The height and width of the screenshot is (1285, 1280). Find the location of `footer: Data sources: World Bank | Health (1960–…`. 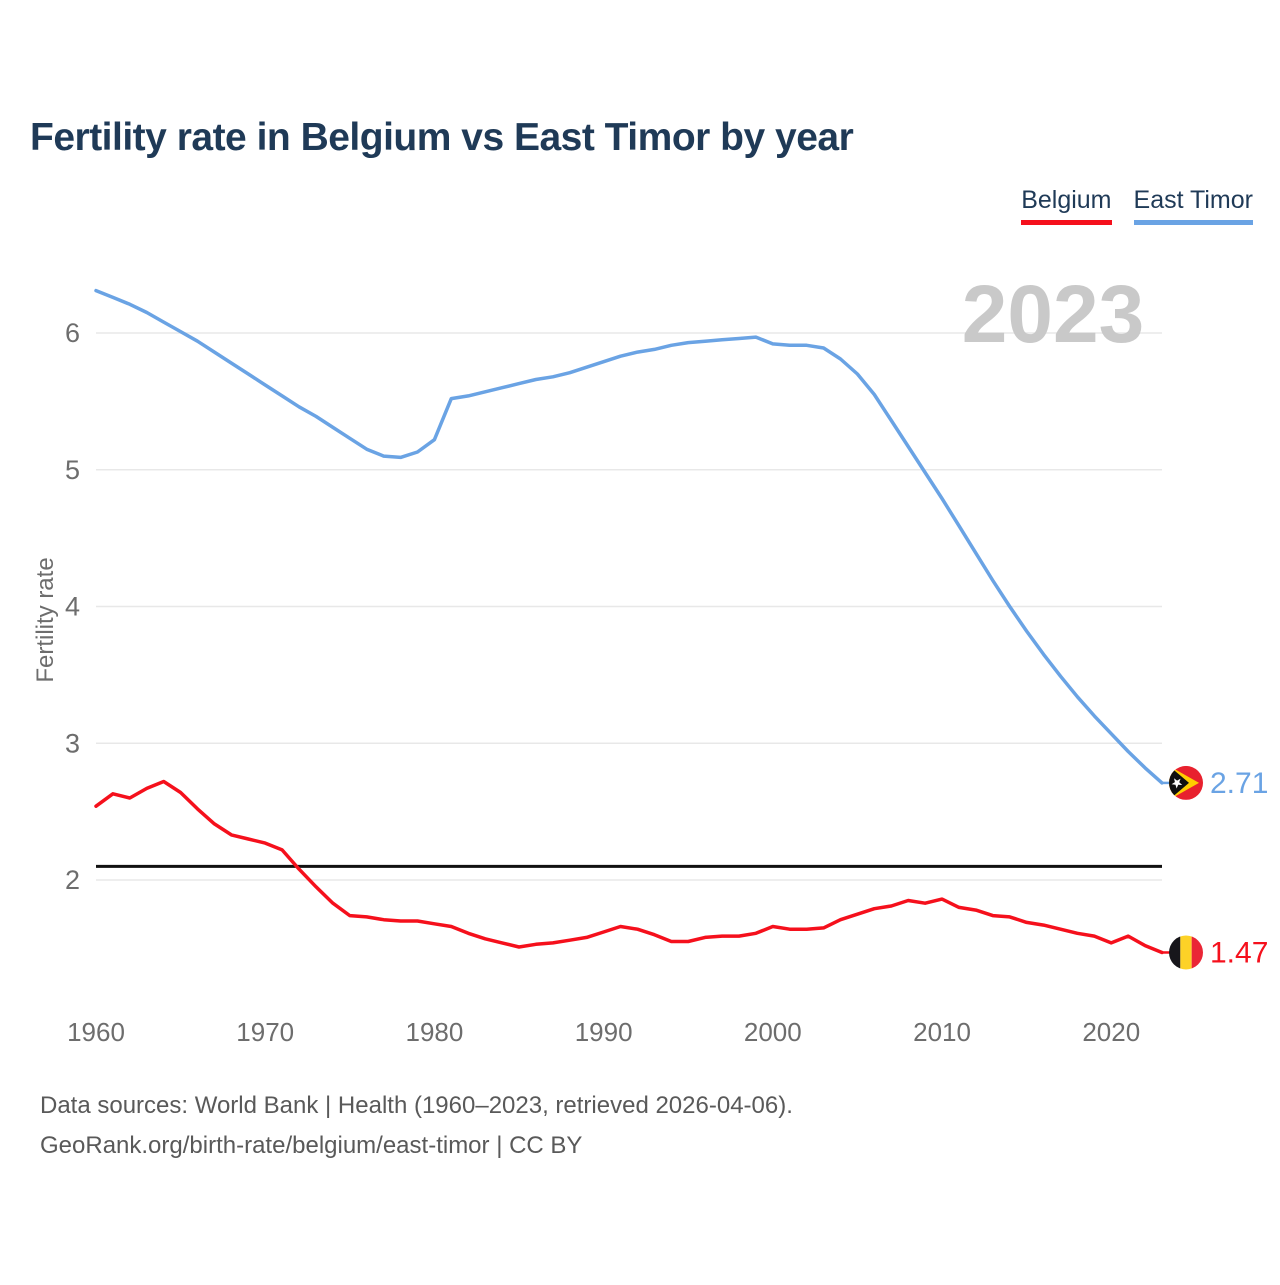

footer: Data sources: World Bank | Health (1960–… is located at coordinates (416, 1126).